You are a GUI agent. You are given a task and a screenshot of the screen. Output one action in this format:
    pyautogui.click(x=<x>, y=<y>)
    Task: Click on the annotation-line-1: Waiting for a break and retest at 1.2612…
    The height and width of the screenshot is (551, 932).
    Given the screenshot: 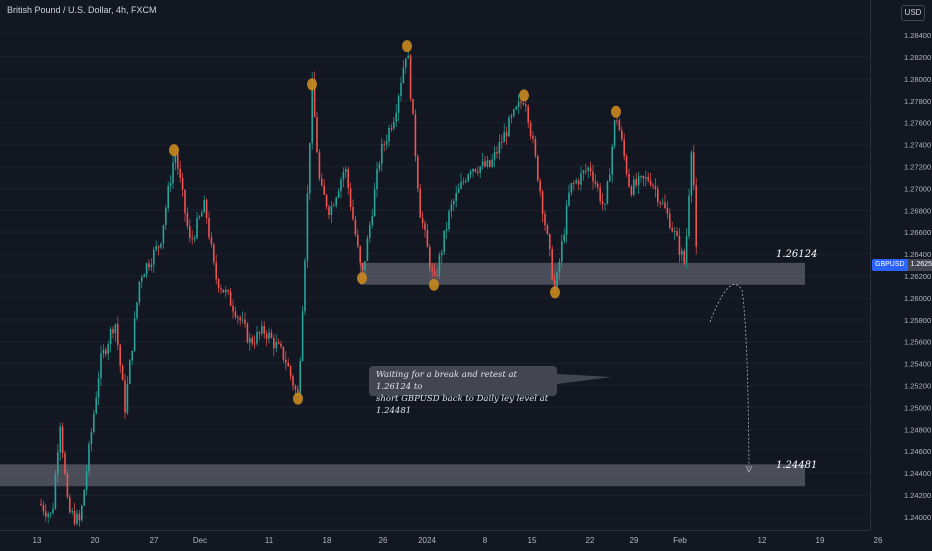 What is the action you would take?
    pyautogui.click(x=446, y=381)
    